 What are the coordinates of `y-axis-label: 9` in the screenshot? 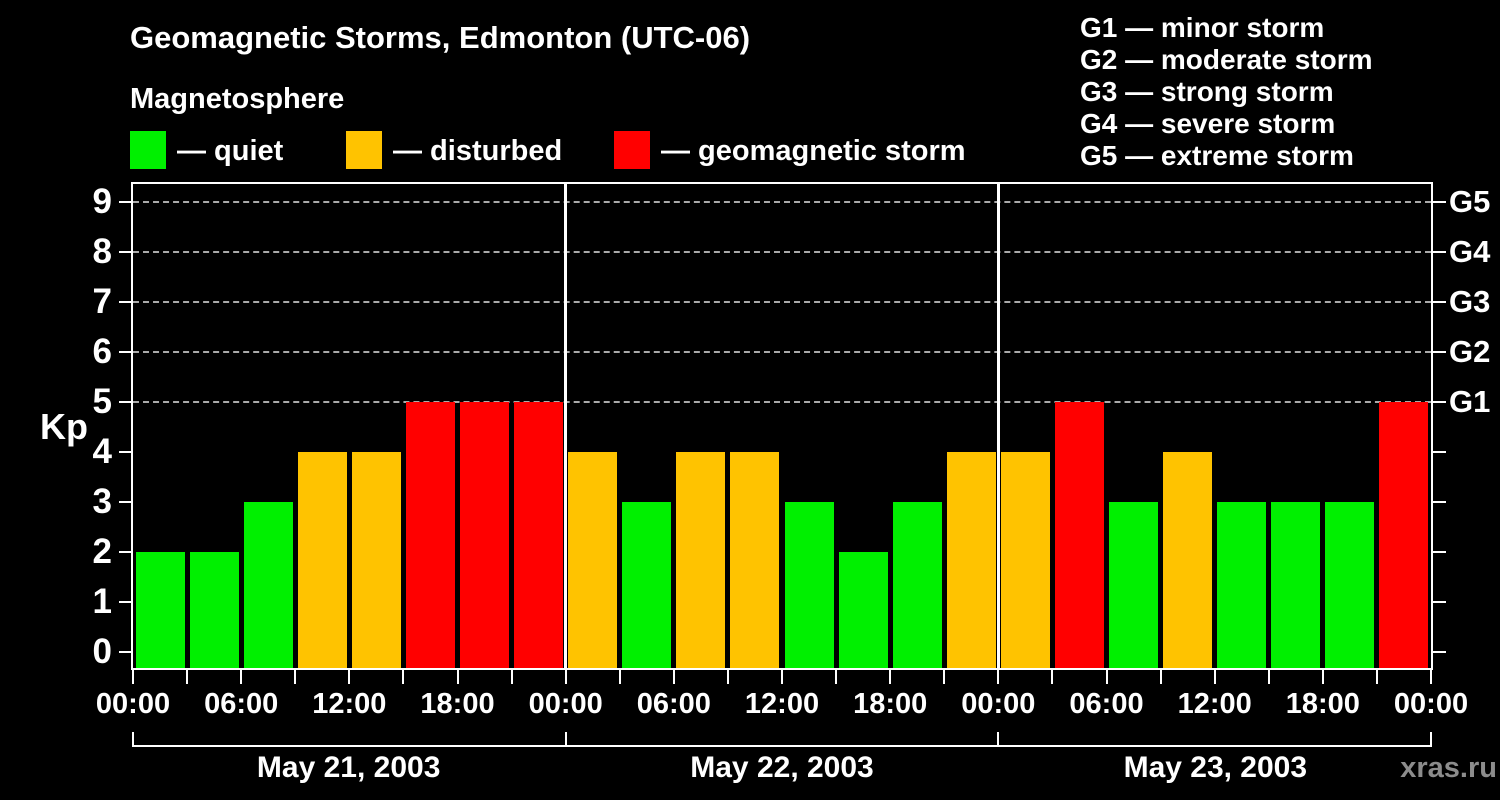 It's located at (102, 201).